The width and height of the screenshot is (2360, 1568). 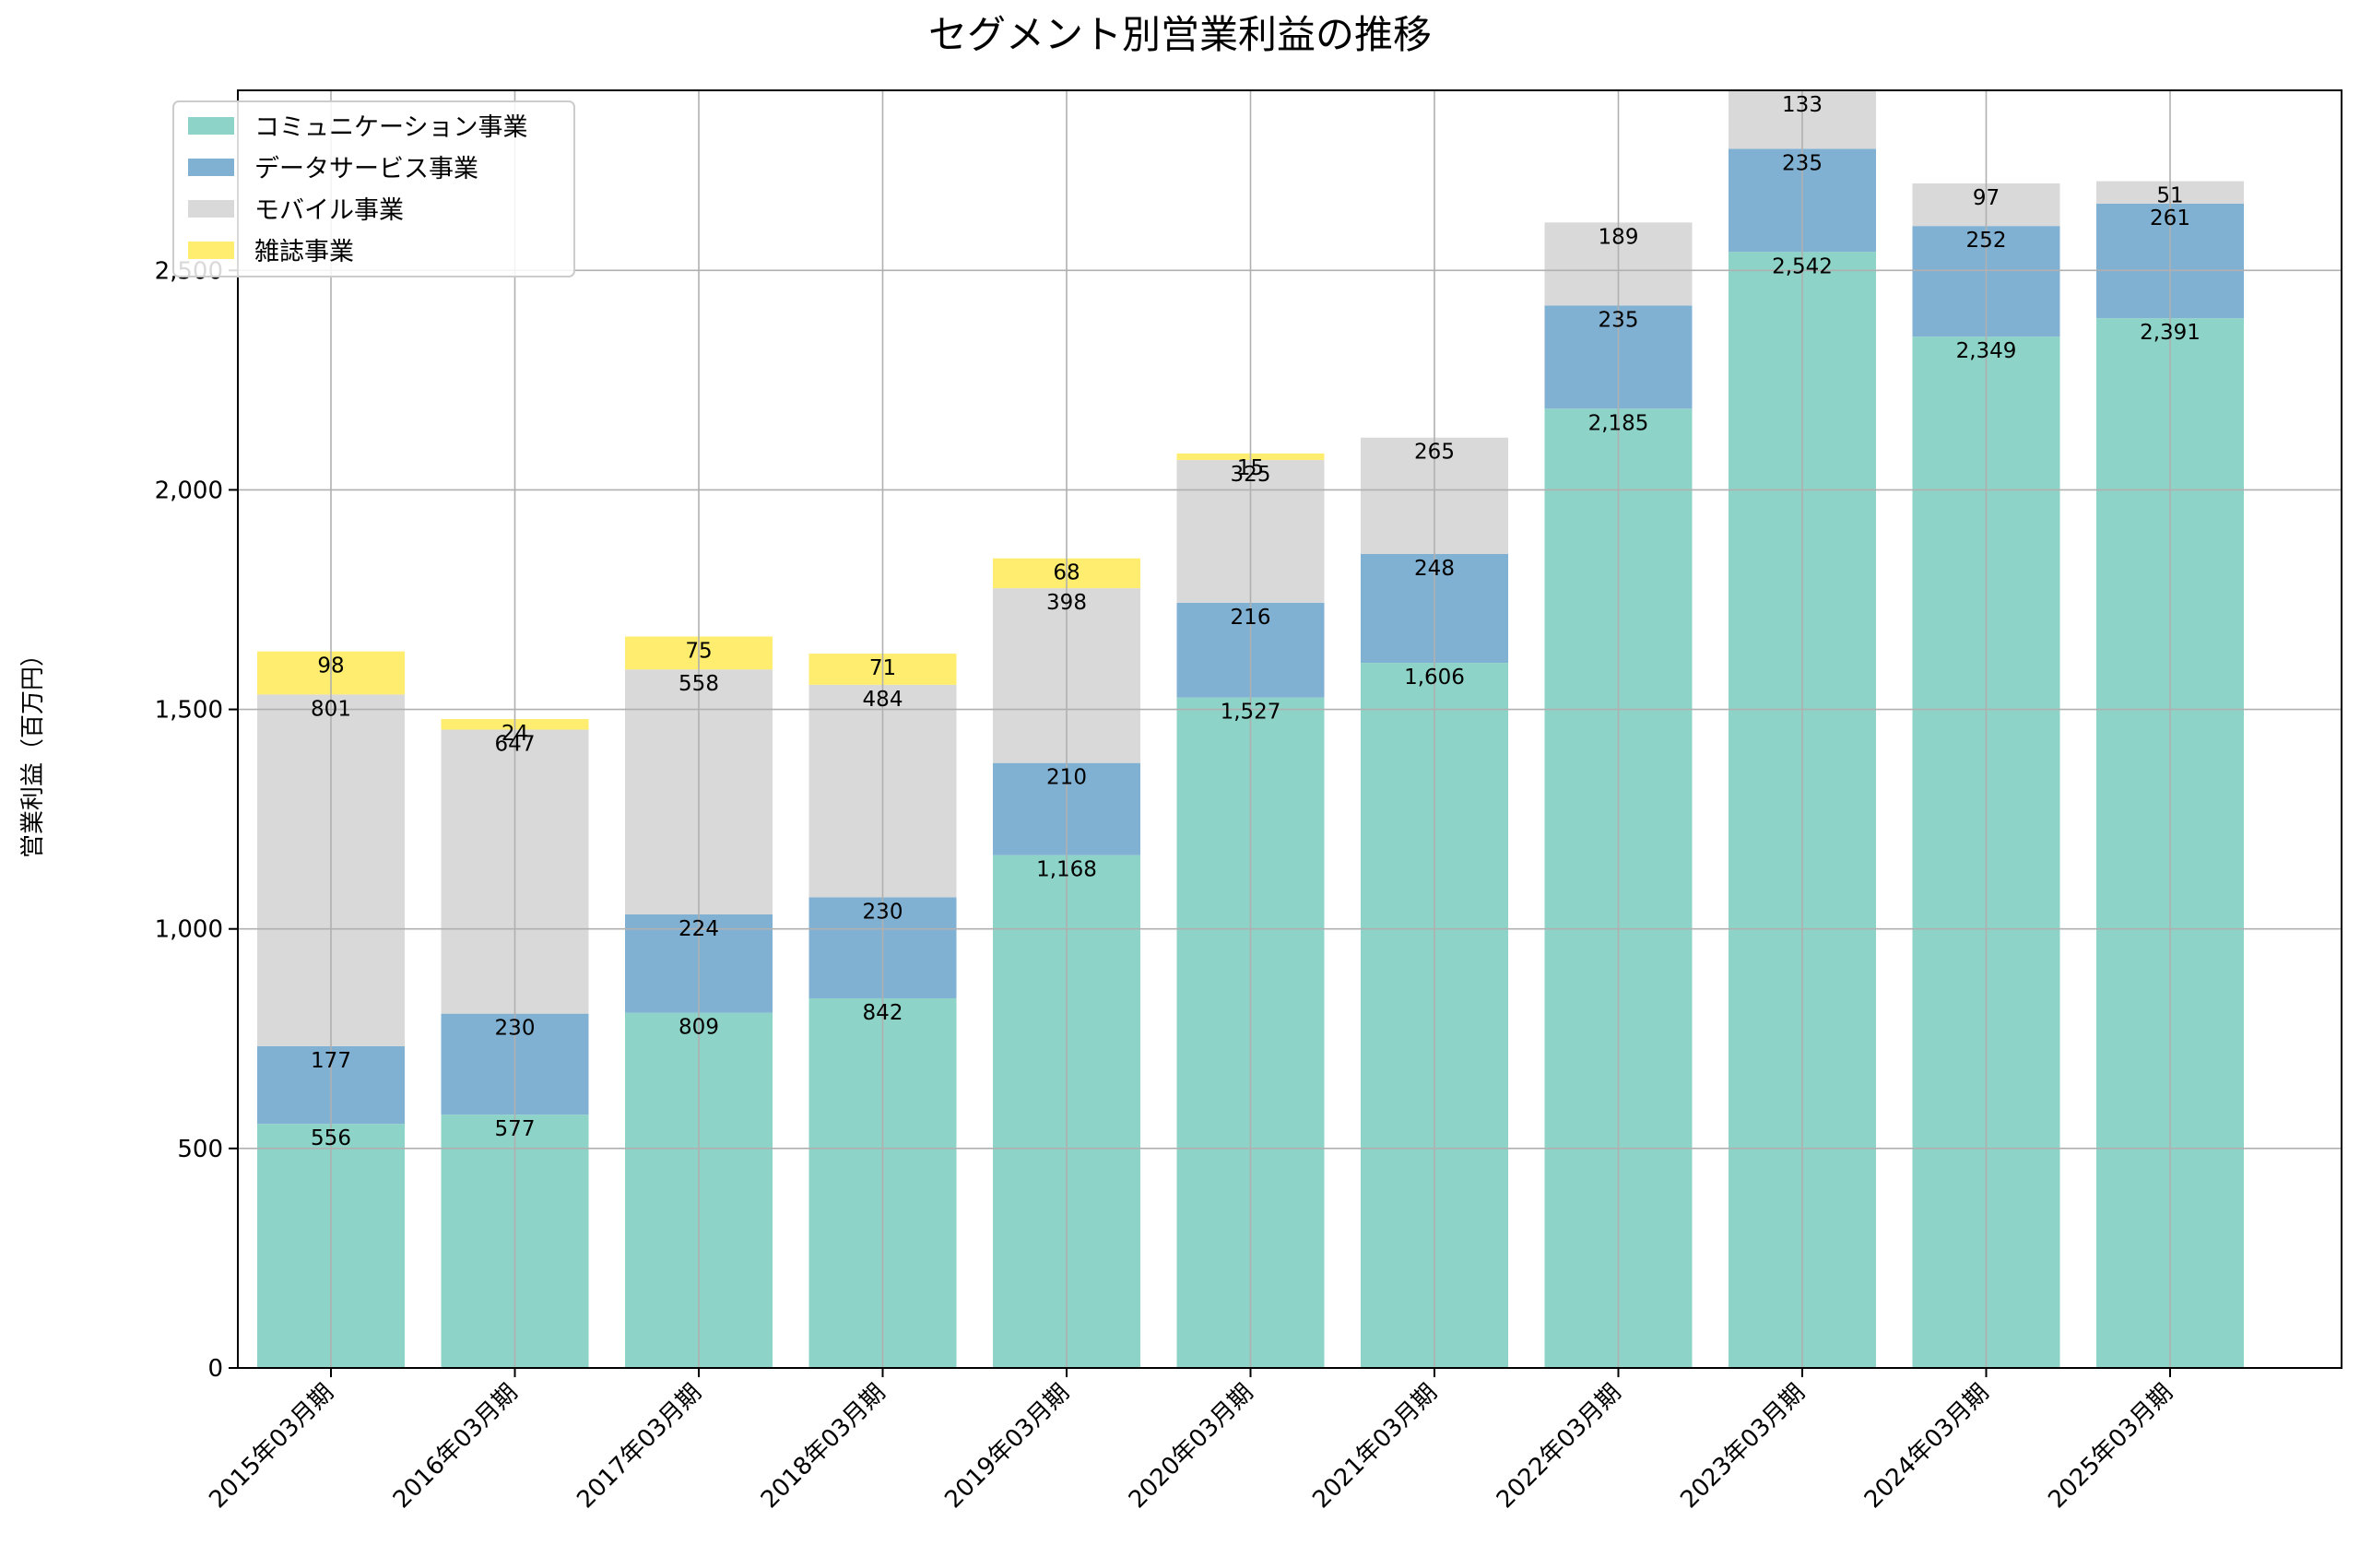 What do you see at coordinates (1986, 351) in the screenshot?
I see `data-label-1-10: 2,349` at bounding box center [1986, 351].